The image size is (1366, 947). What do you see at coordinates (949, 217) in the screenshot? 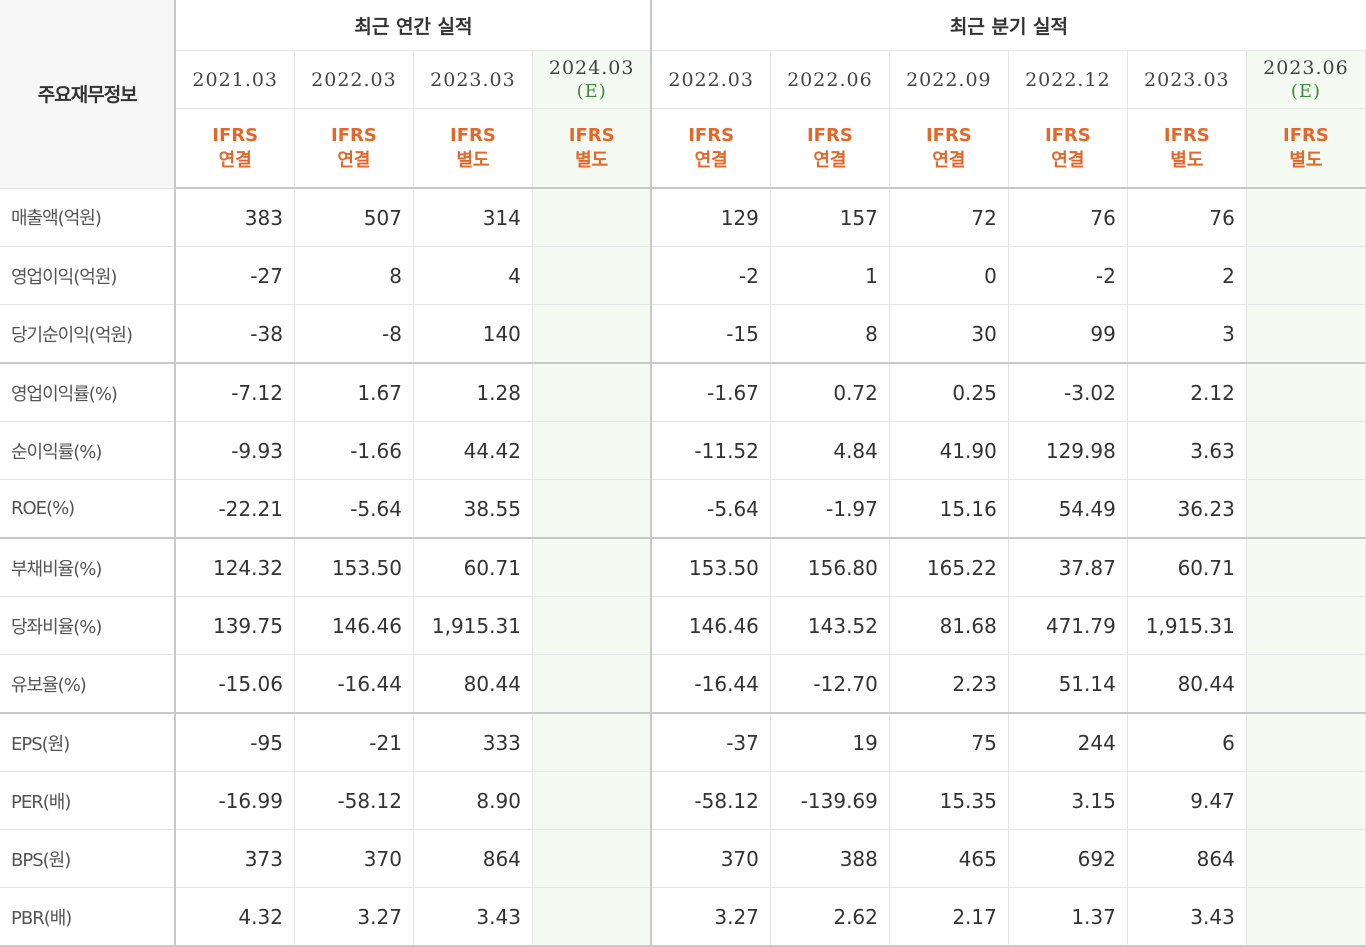
I see `value-cell: 72` at bounding box center [949, 217].